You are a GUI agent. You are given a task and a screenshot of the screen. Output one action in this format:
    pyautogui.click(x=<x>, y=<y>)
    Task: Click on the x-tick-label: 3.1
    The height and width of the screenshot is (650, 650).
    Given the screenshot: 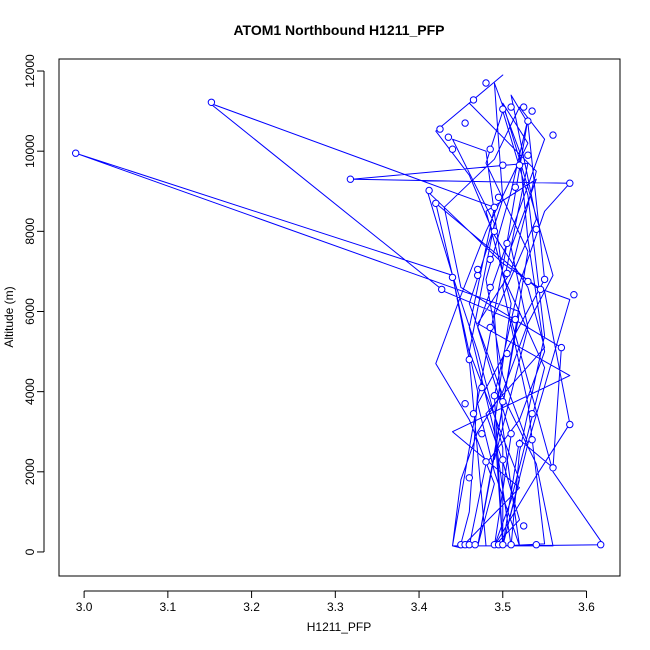 What is the action you would take?
    pyautogui.click(x=168, y=607)
    